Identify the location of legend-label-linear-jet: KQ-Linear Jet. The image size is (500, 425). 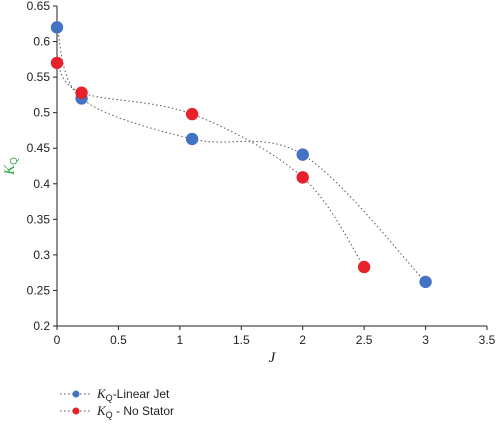
(133, 394).